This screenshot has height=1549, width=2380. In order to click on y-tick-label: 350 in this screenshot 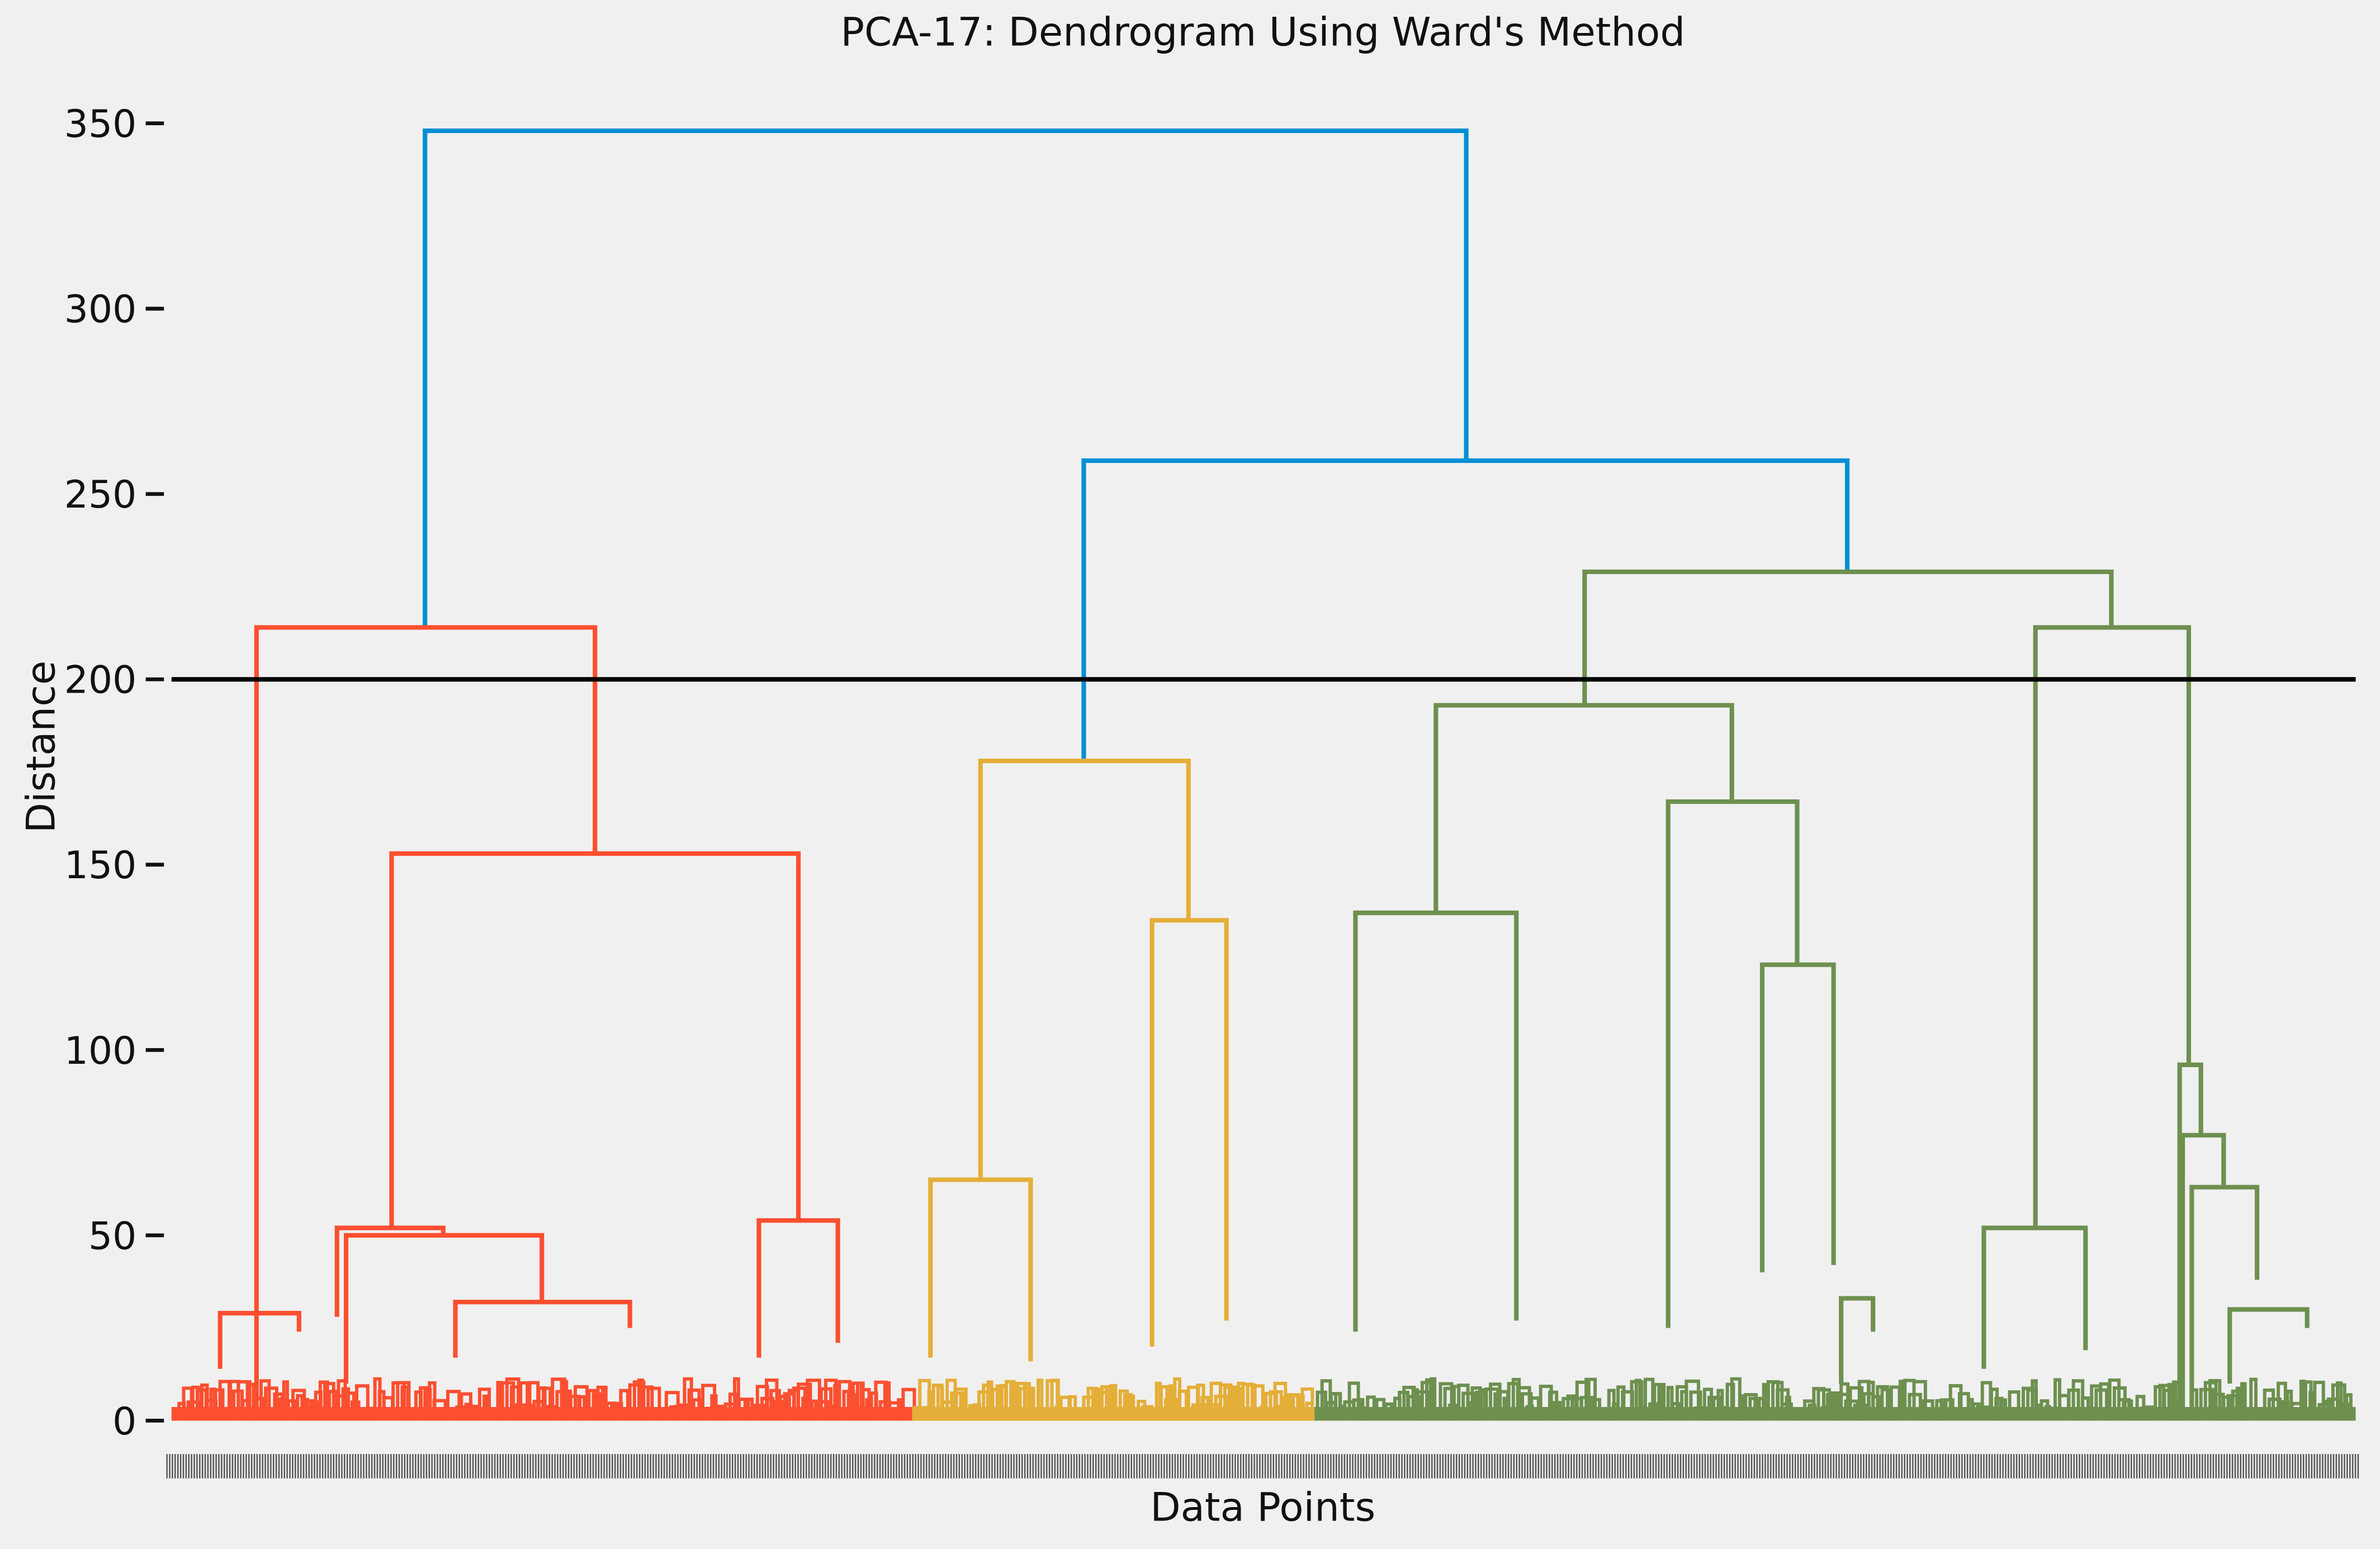, I will do `click(100, 124)`.